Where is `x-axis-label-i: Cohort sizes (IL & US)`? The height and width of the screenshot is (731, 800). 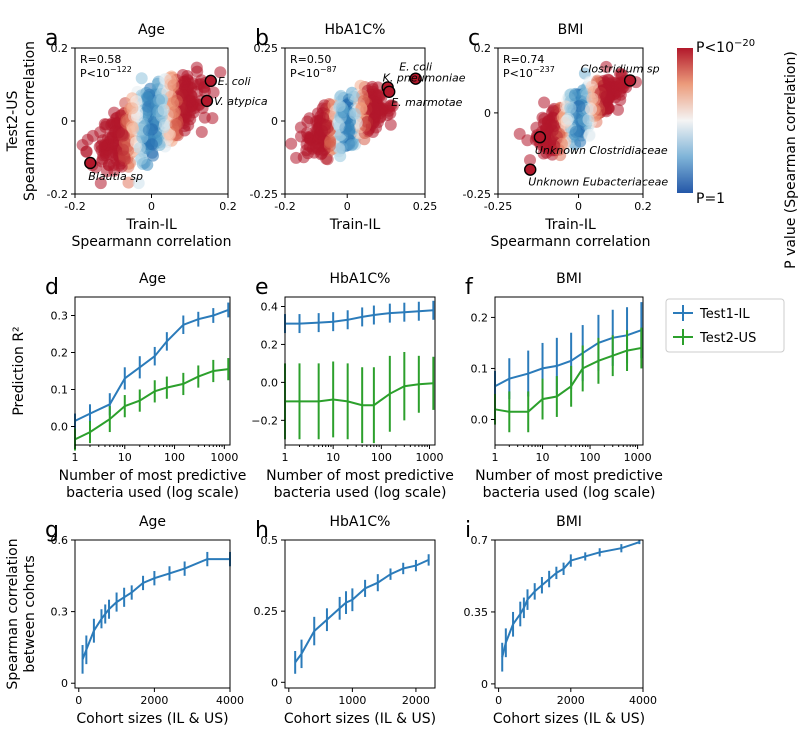 x-axis-label-i: Cohort sizes (IL & US) is located at coordinates (569, 719).